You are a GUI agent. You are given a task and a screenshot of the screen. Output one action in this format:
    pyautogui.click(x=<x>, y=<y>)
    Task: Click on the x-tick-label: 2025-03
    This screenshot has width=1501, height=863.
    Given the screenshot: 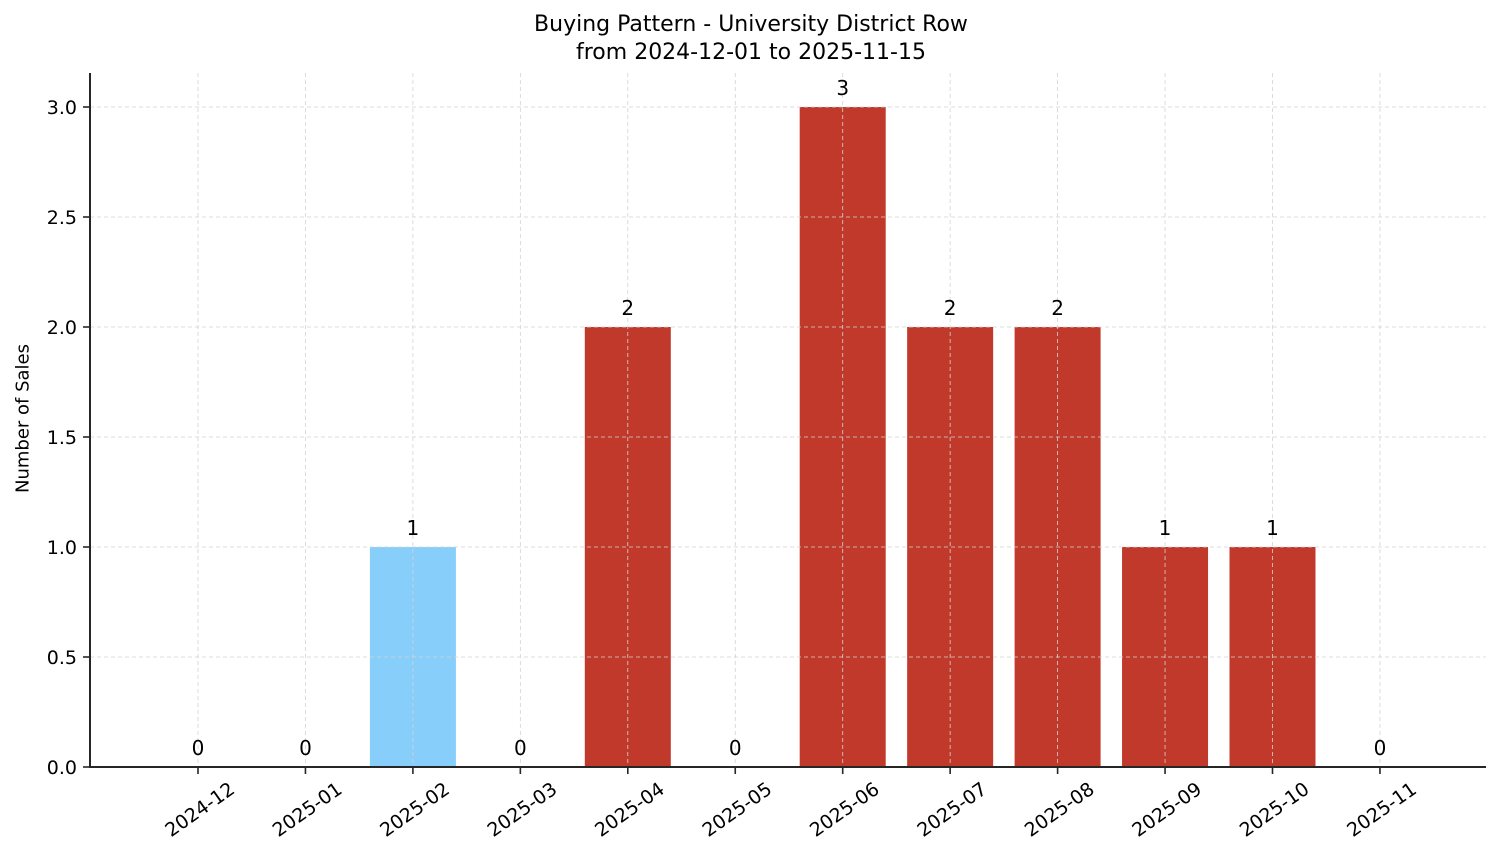 What is the action you would take?
    pyautogui.click(x=523, y=810)
    